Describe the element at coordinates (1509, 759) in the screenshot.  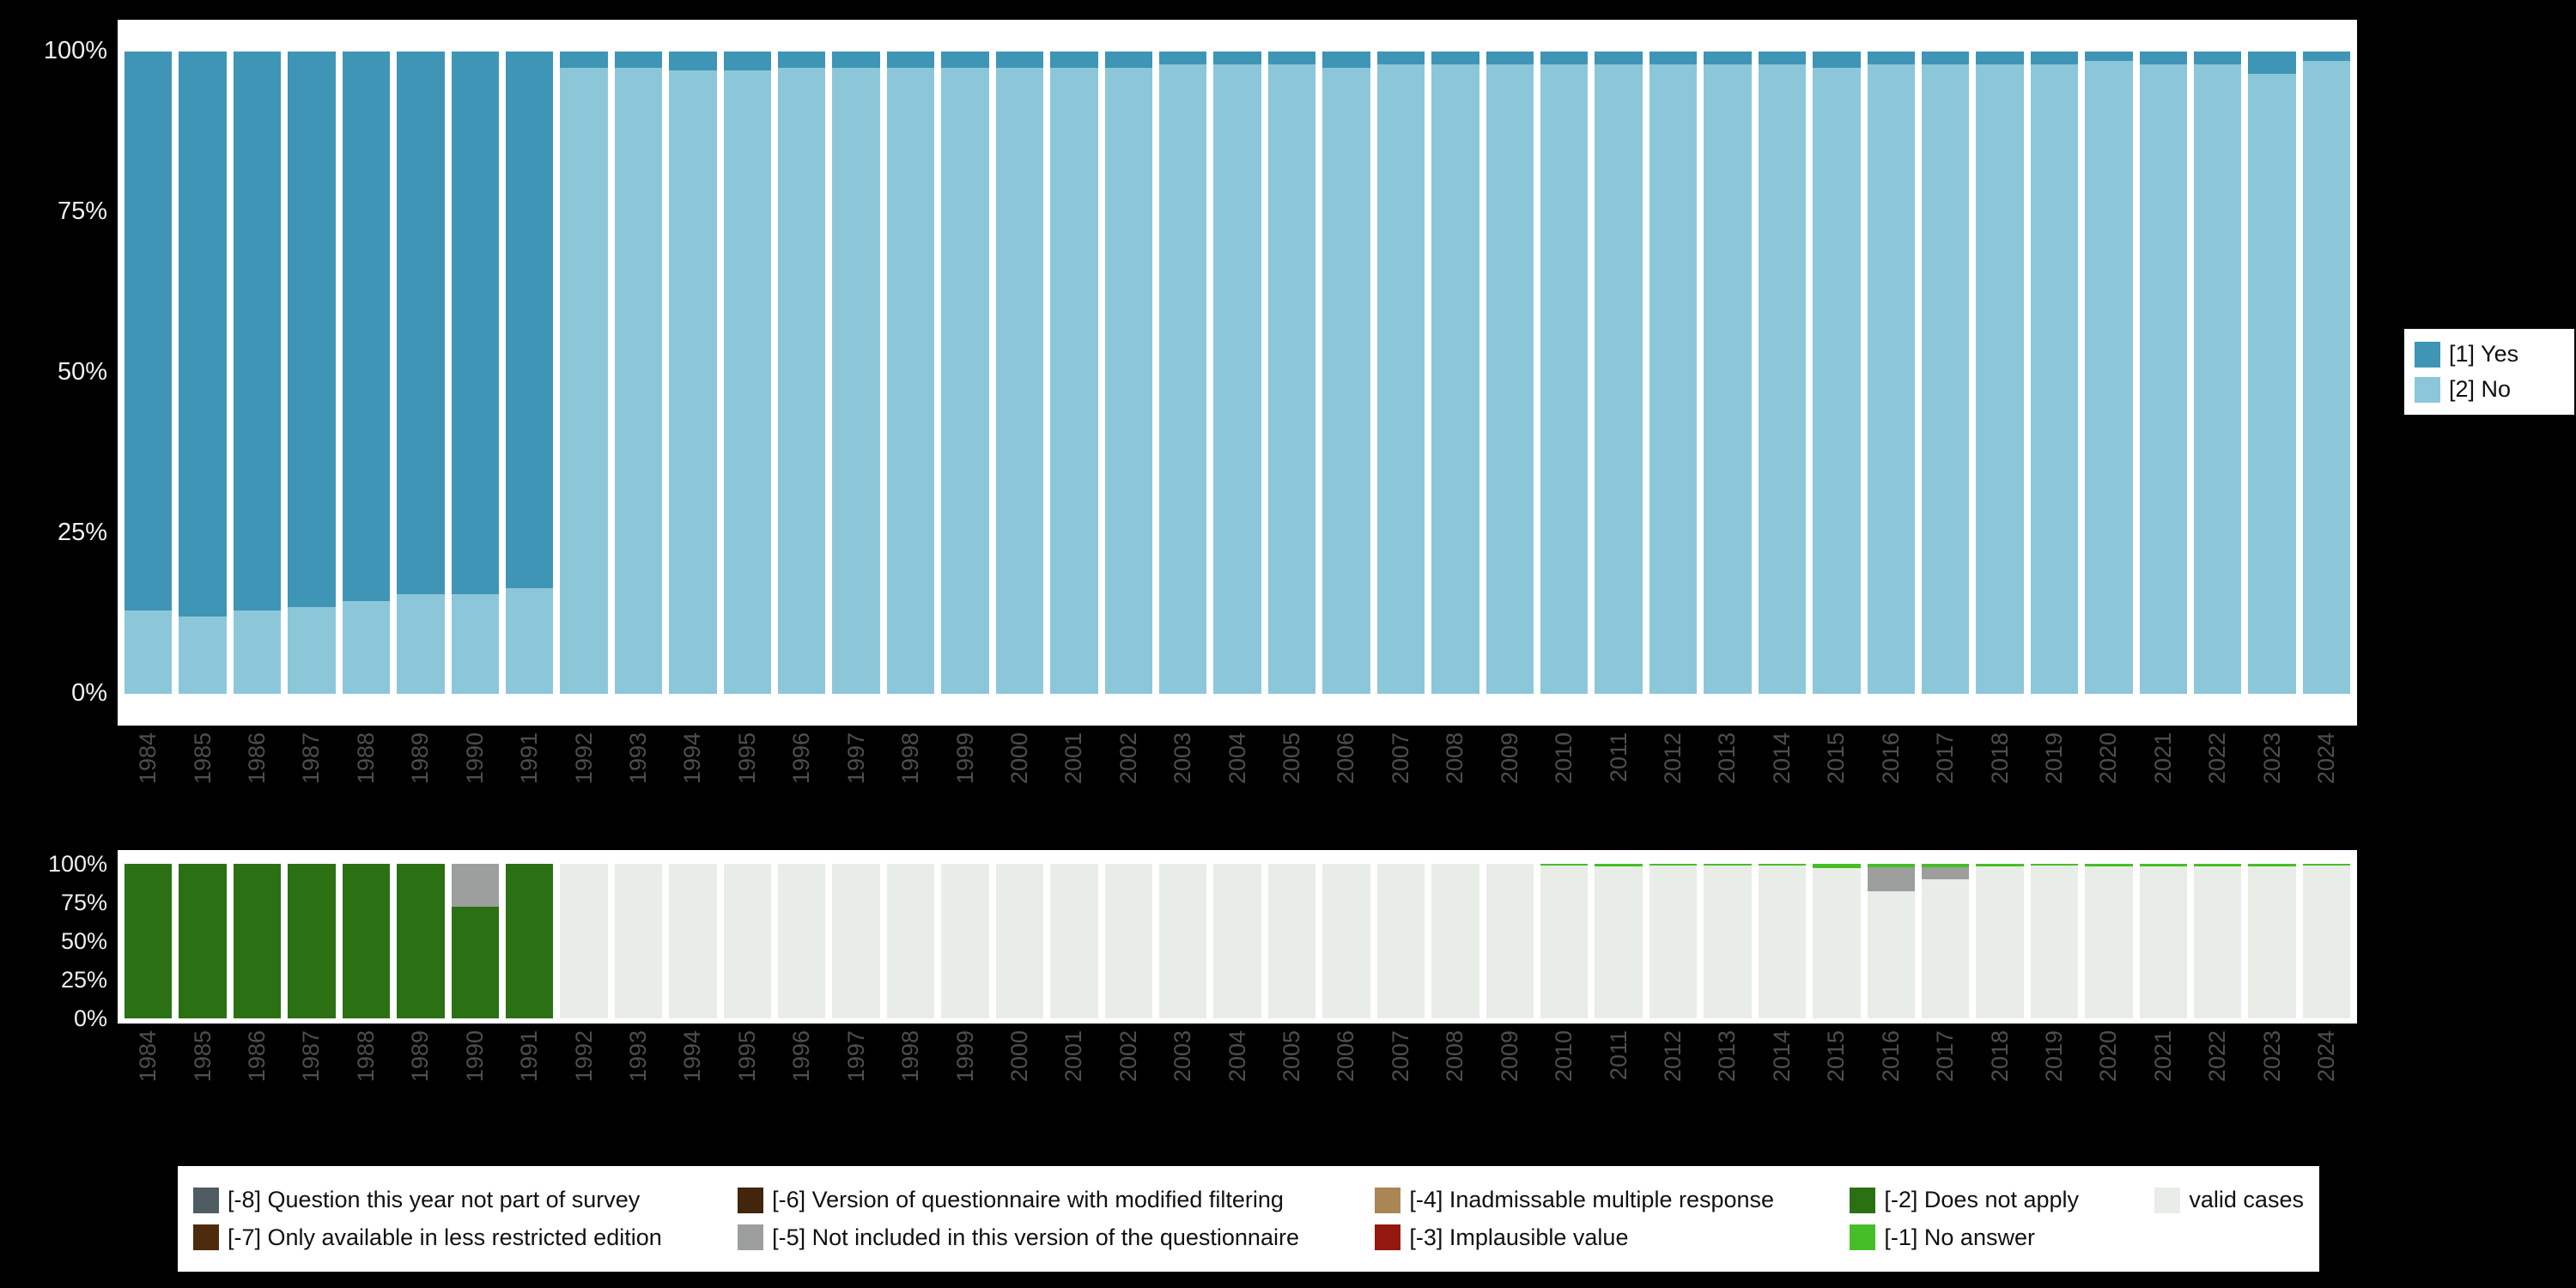
I see `x-tick-label: 2009` at that location.